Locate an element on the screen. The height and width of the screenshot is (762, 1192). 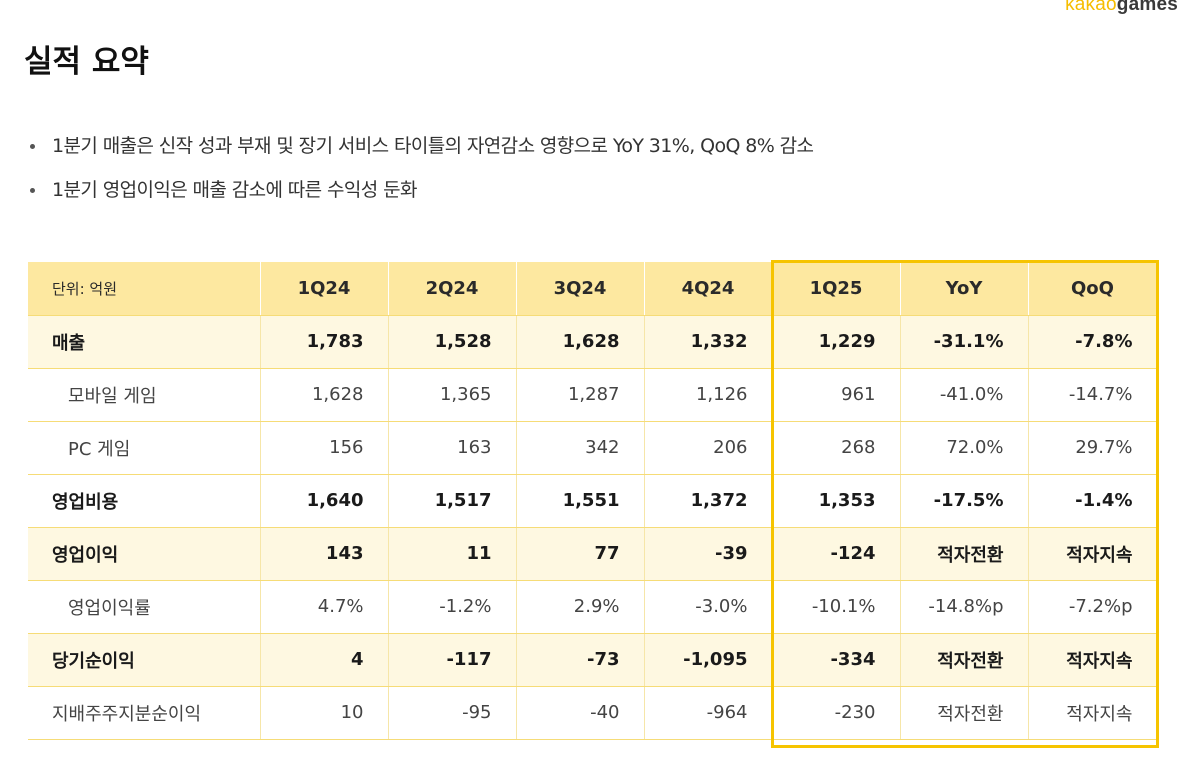
row-label: 당기순이익 is located at coordinates (144, 660).